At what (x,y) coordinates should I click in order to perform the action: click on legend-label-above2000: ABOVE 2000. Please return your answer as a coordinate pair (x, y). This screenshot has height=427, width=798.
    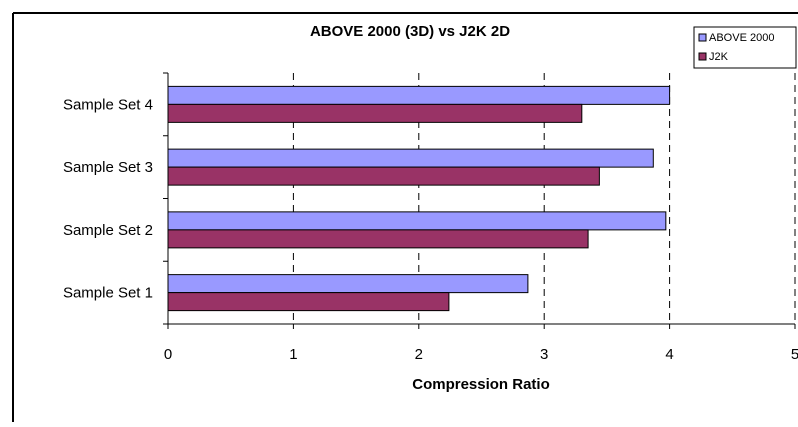
    Looking at the image, I should click on (741, 38).